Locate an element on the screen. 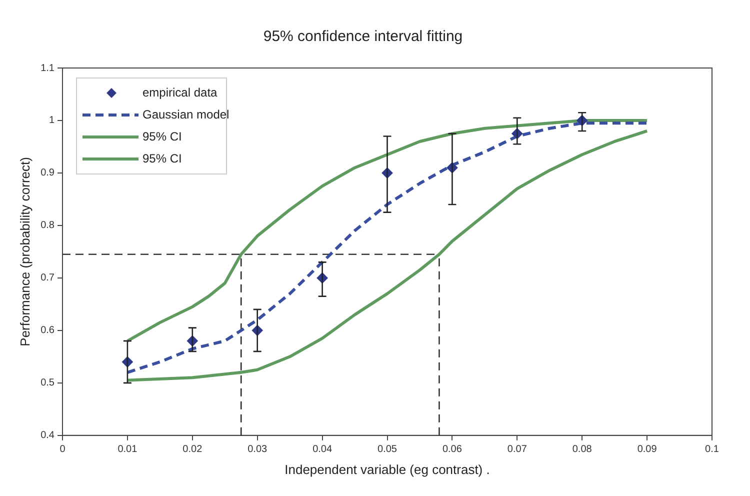 The width and height of the screenshot is (750, 496). y-tick-label: 1.1 is located at coordinates (47, 68).